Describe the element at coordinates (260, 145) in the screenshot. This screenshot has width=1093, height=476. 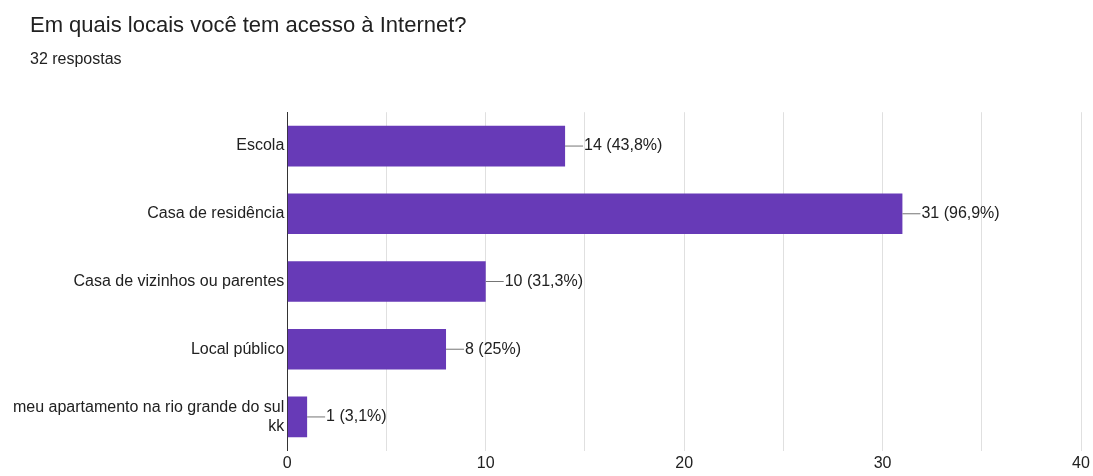
I see `y-tick-label: Escola` at that location.